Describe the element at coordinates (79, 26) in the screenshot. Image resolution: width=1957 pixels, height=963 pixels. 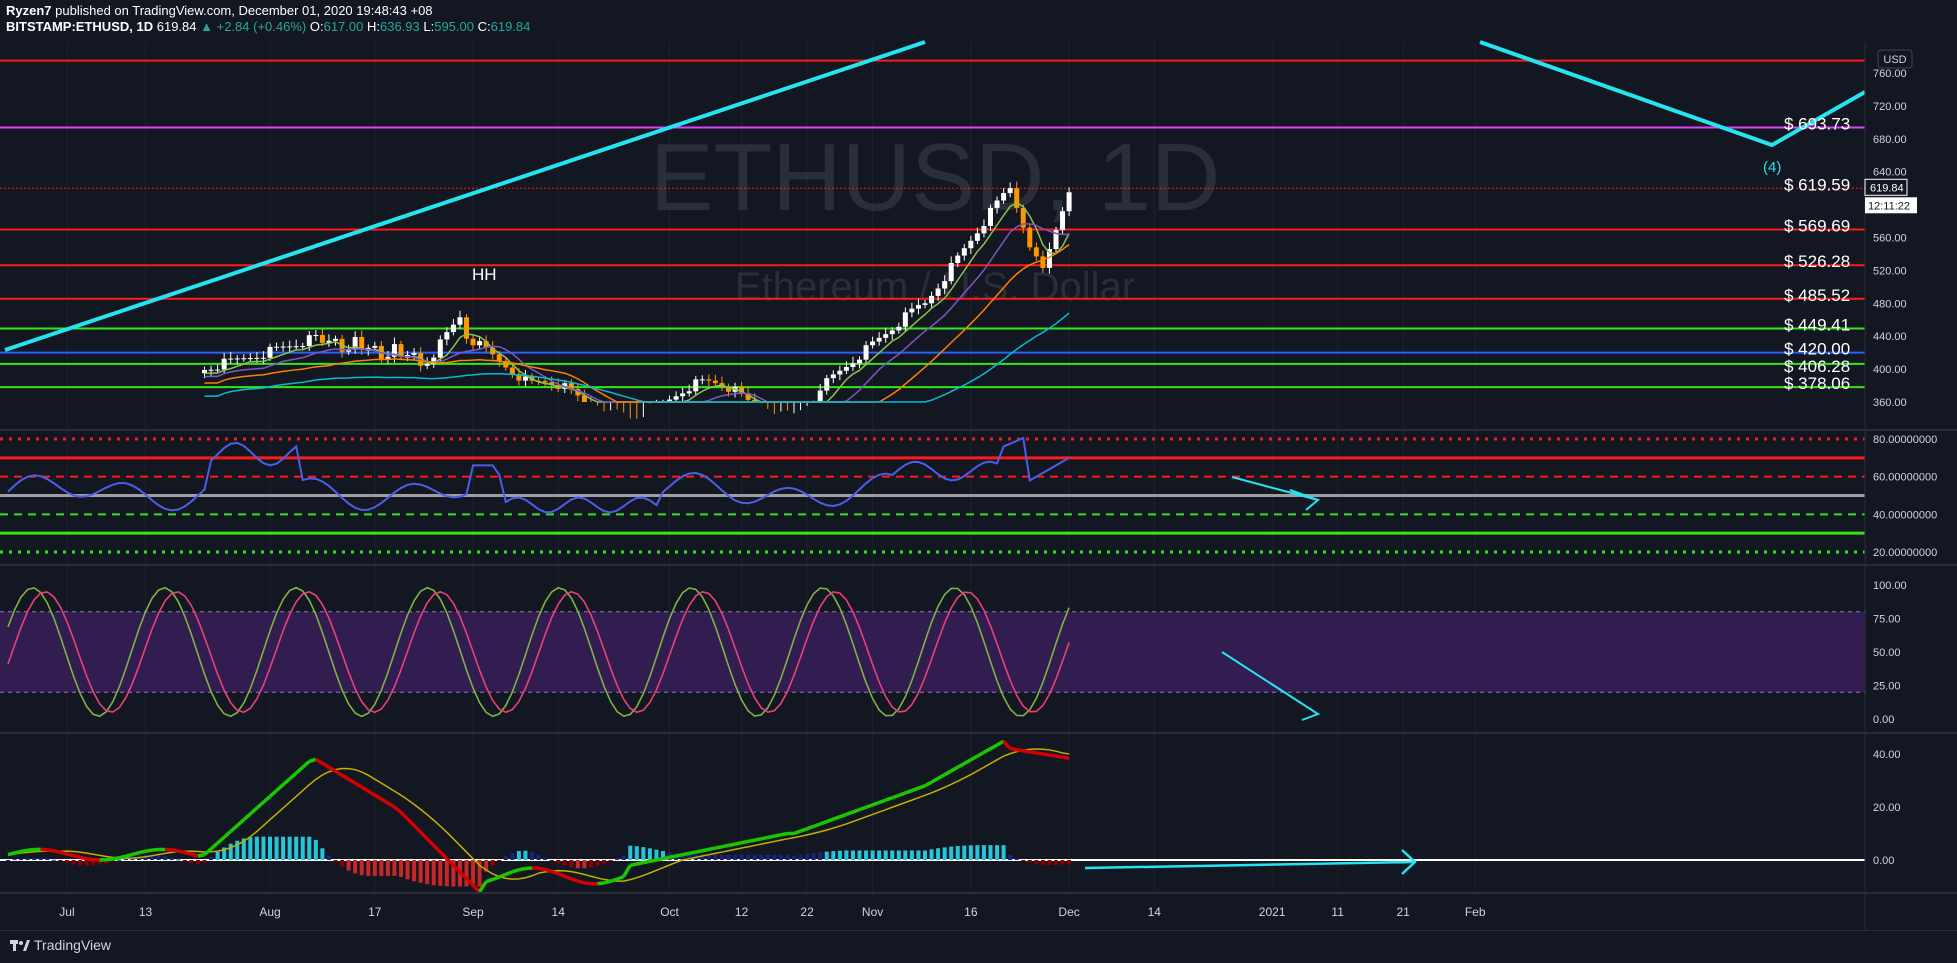
I see `symbol-title: BITSTAMP:ETHUSD, 1D` at that location.